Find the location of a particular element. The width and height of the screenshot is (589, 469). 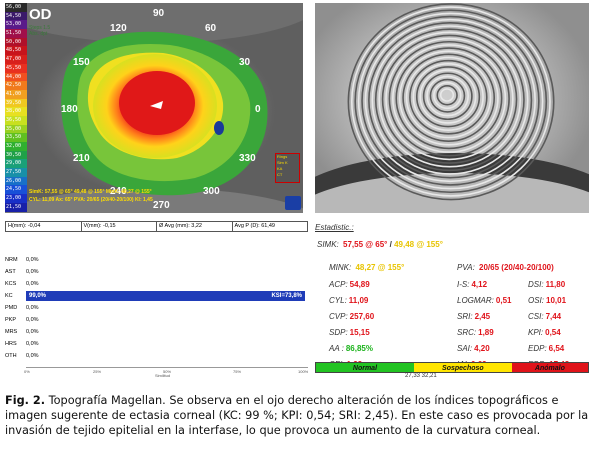

scale-cell: 21,50 is located at coordinates (16, 207).